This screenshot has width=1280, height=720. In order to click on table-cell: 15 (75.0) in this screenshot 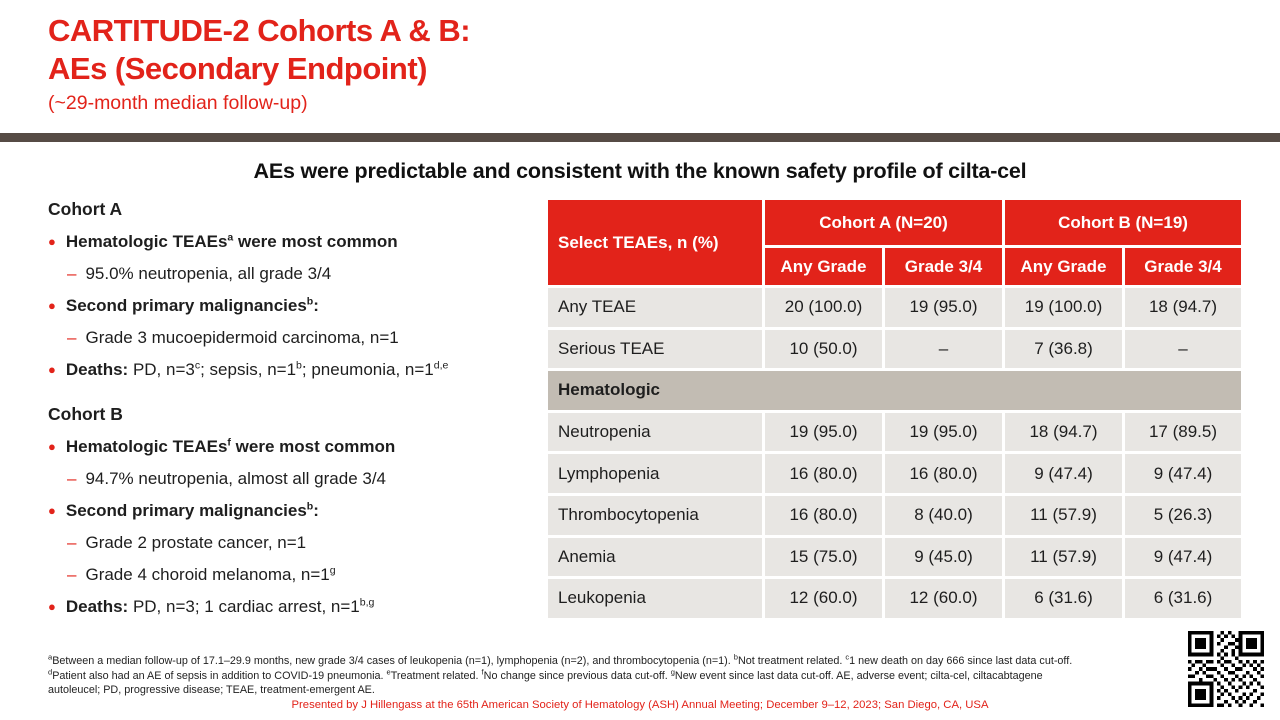, I will do `click(823, 557)`.